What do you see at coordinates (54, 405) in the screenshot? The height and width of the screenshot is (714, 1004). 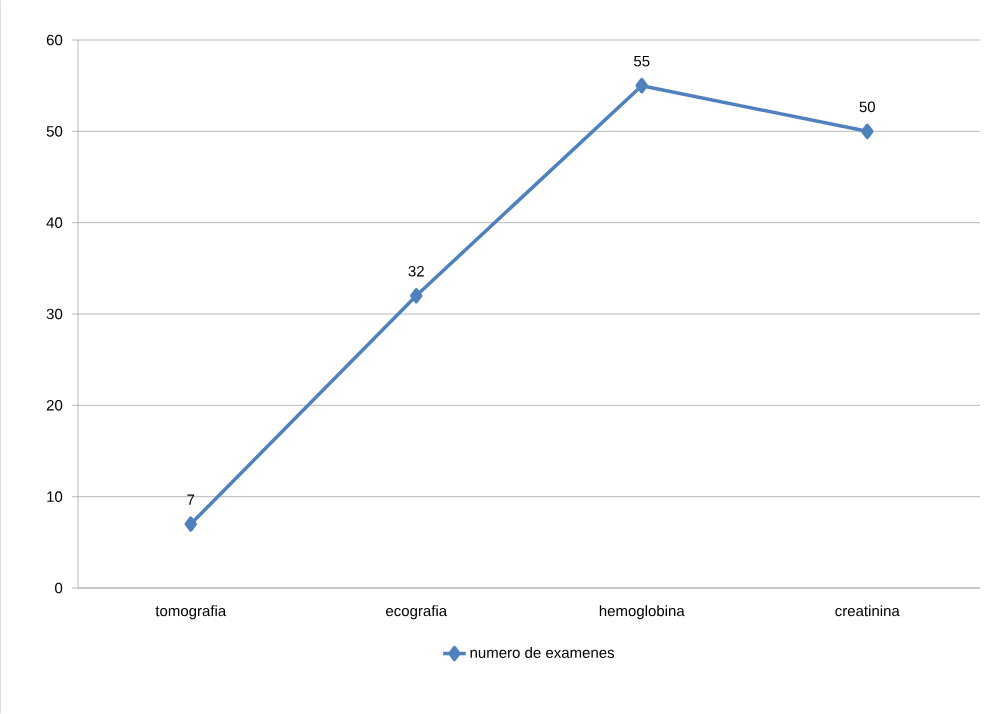 I see `y-tick-label: 20` at bounding box center [54, 405].